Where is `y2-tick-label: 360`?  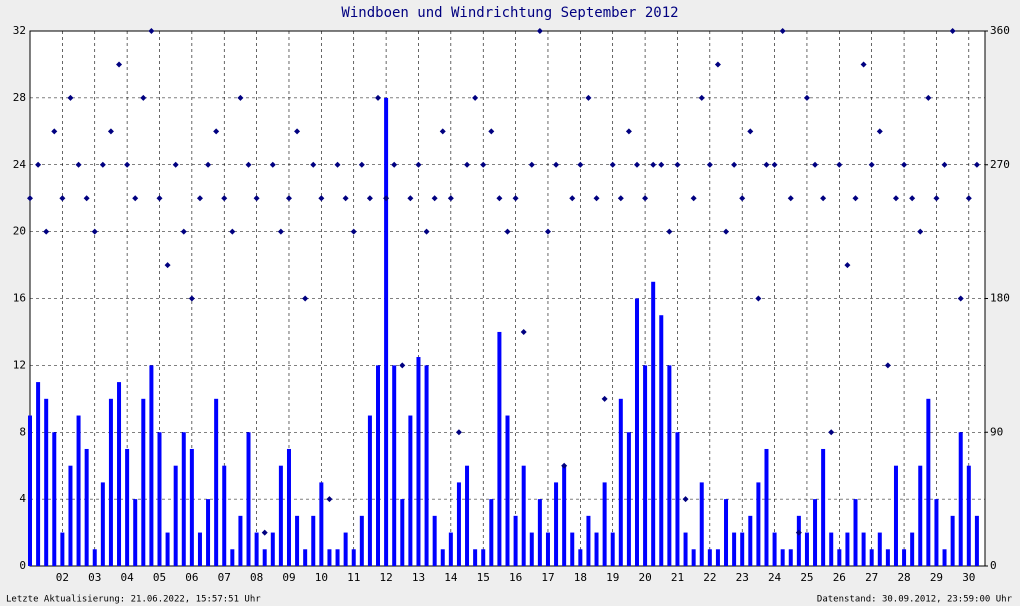 y2-tick-label: 360 is located at coordinates (1000, 30).